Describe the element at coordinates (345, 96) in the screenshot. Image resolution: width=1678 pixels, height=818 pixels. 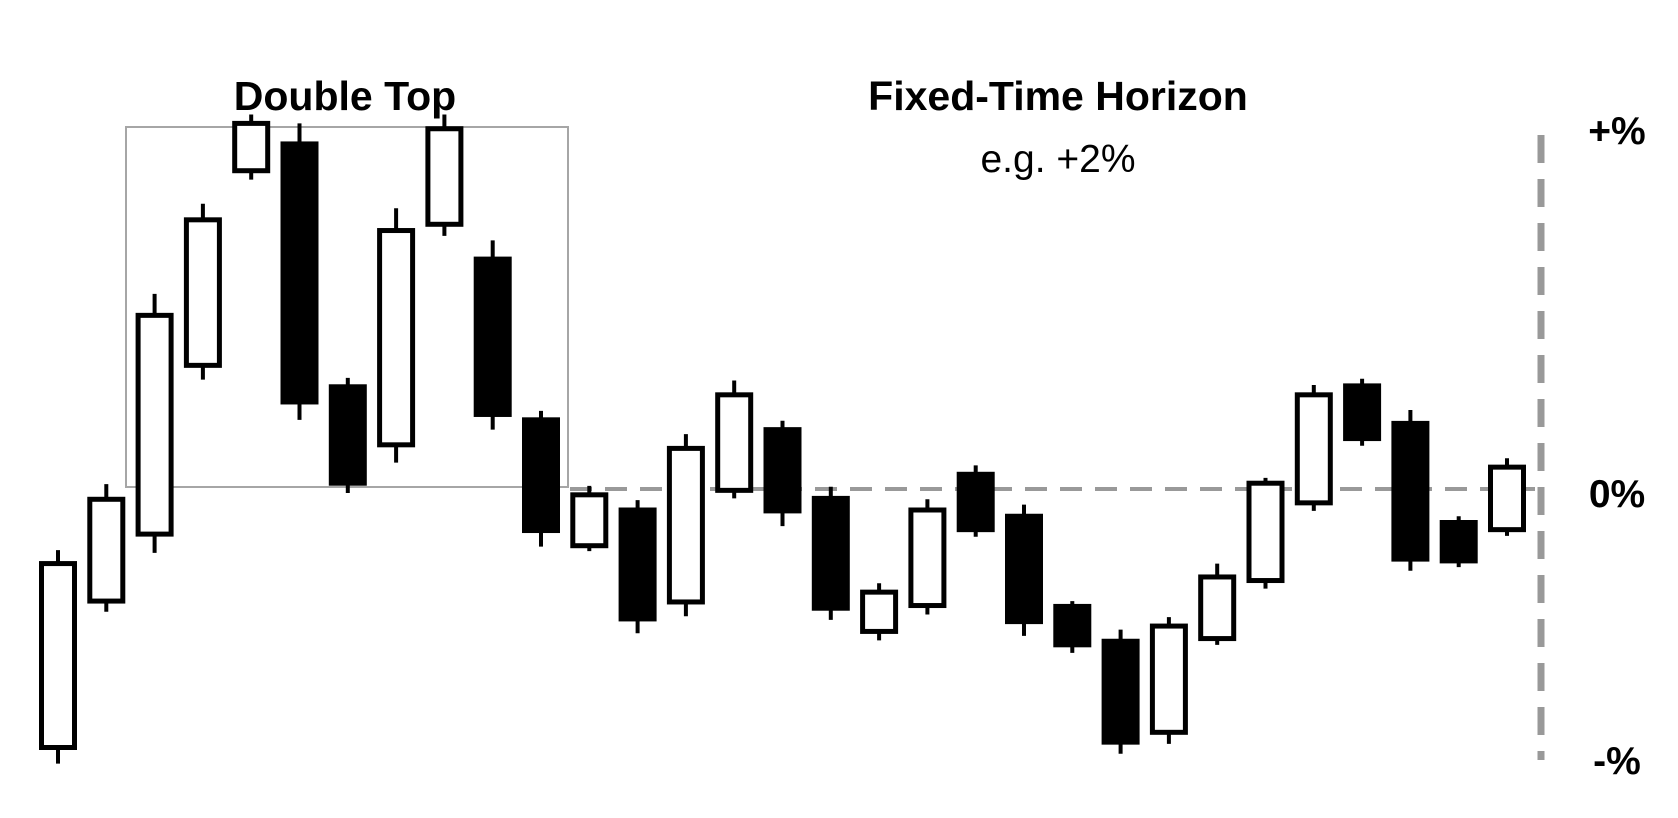
I see `pattern-label: Double Top` at that location.